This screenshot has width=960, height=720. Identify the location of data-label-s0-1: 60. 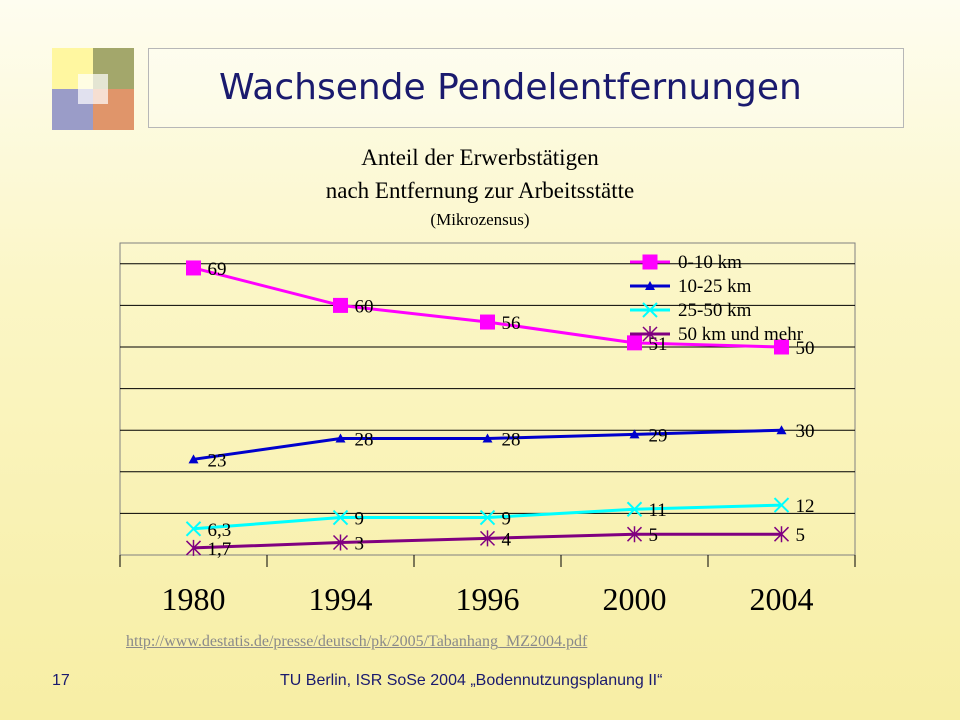
(364, 306).